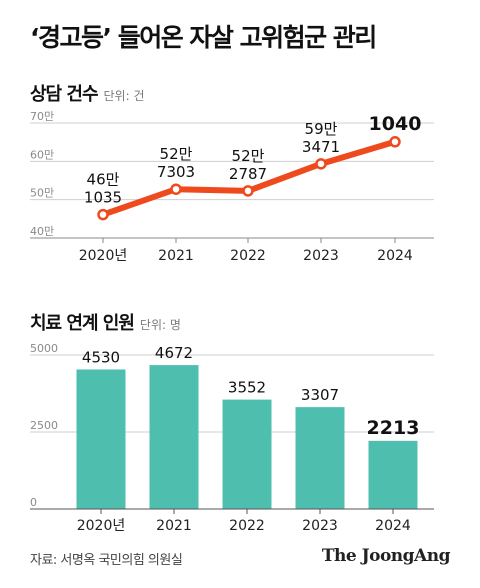 The width and height of the screenshot is (480, 588). What do you see at coordinates (320, 526) in the screenshot?
I see `bar-x-tick-label: 2023` at bounding box center [320, 526].